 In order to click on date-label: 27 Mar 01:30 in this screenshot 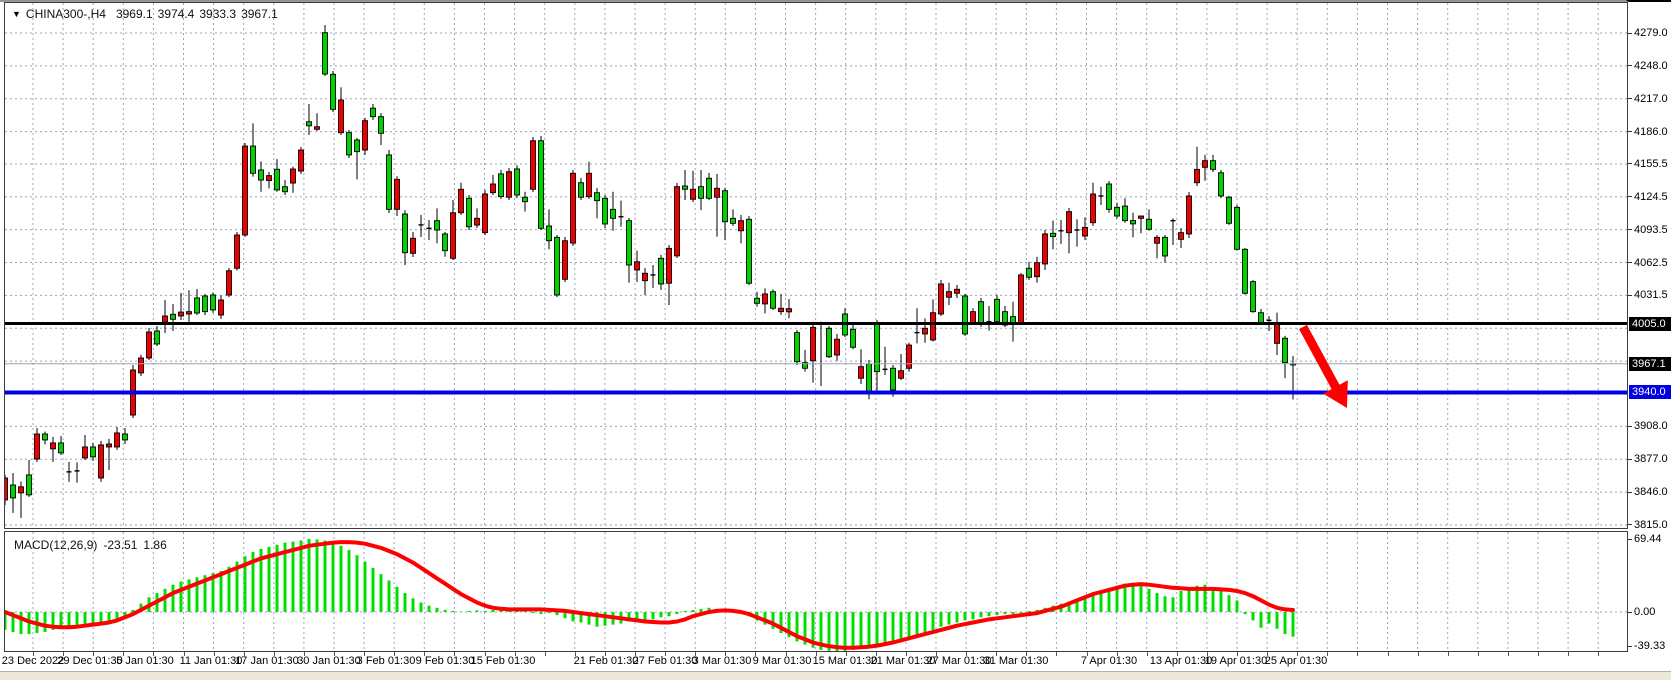, I will do `click(959, 661)`.